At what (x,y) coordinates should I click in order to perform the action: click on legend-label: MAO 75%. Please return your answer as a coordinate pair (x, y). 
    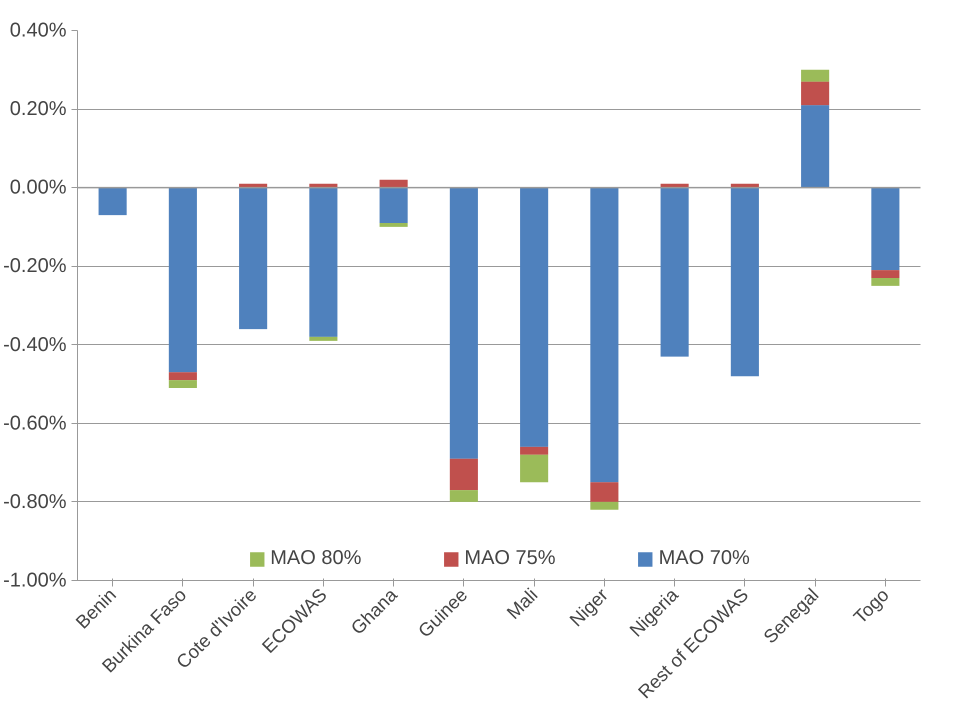
    Looking at the image, I should click on (510, 558).